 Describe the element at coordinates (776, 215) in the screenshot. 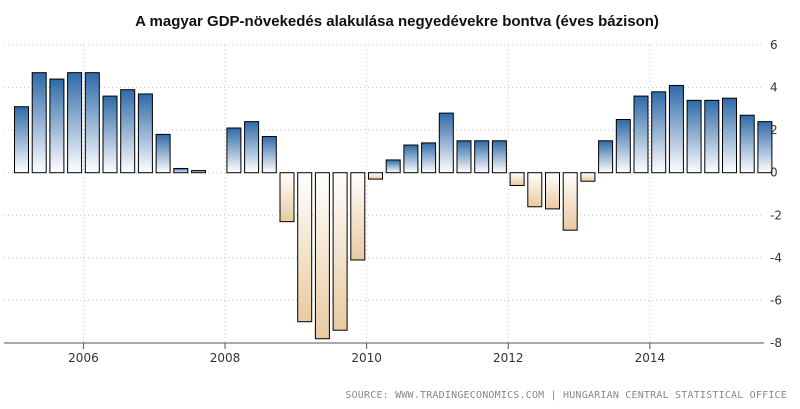

I see `y-tick-label: -2` at that location.